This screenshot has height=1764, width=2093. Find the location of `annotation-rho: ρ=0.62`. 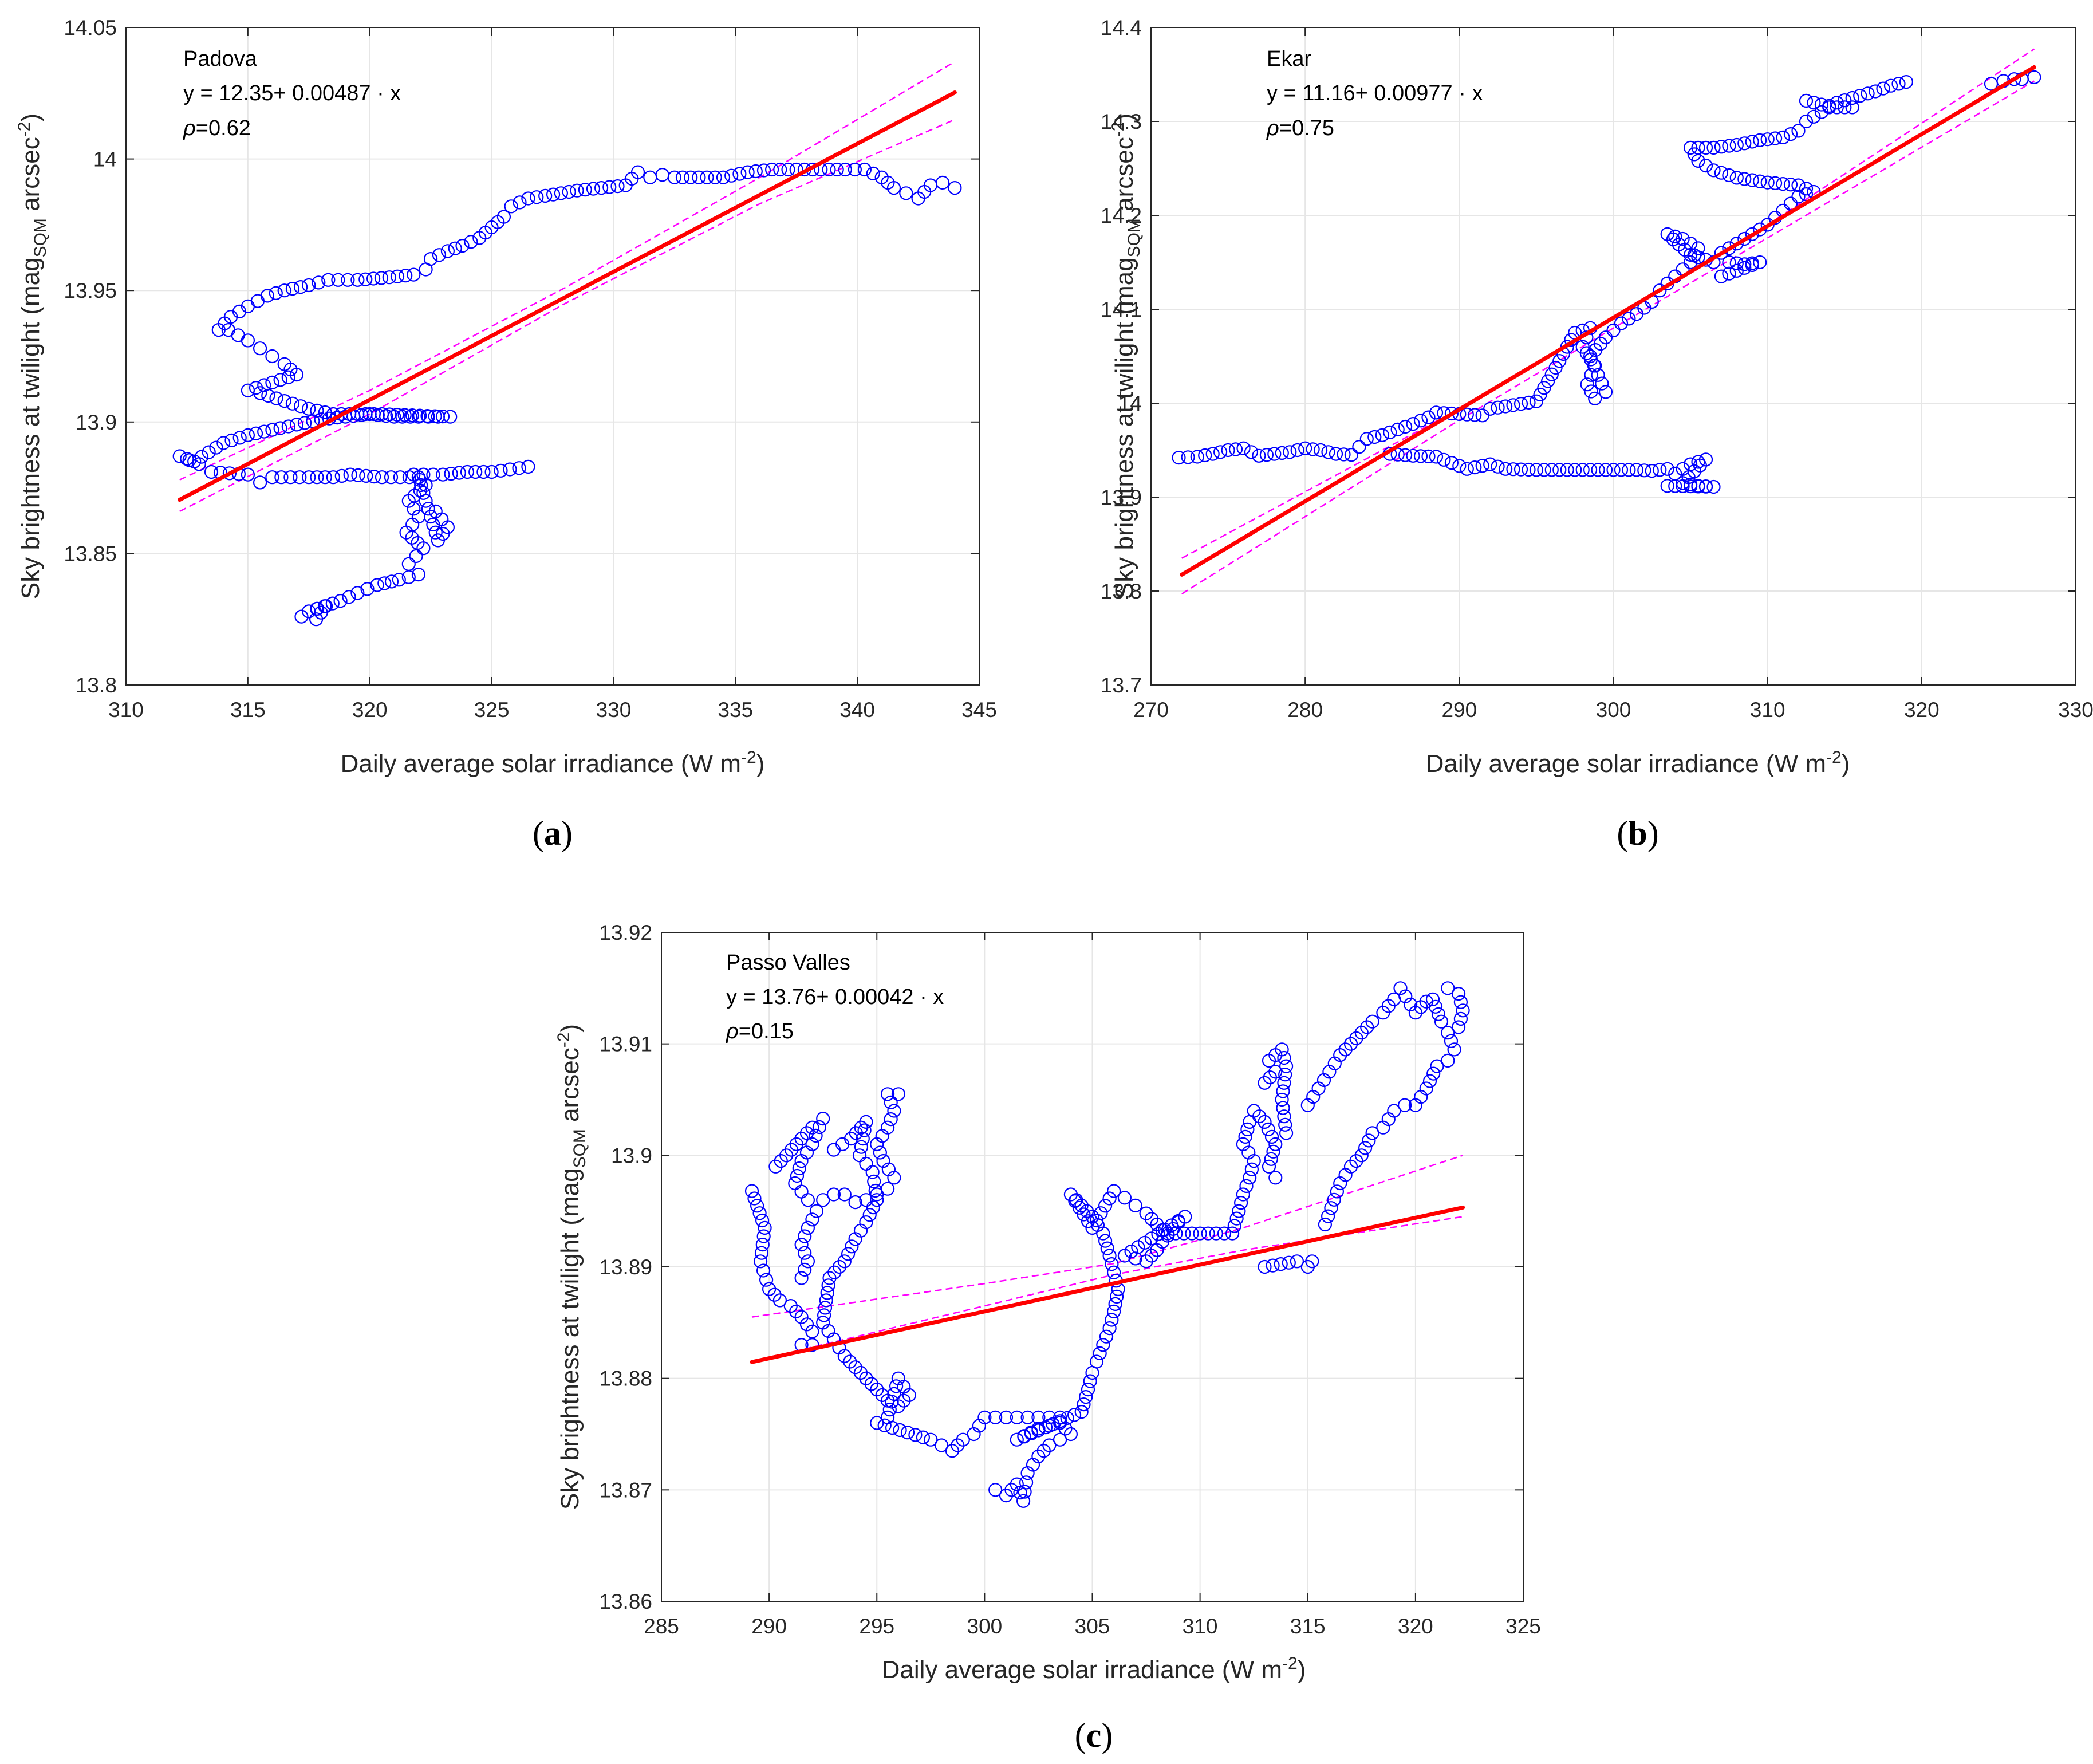

annotation-rho: ρ=0.62 is located at coordinates (217, 128).